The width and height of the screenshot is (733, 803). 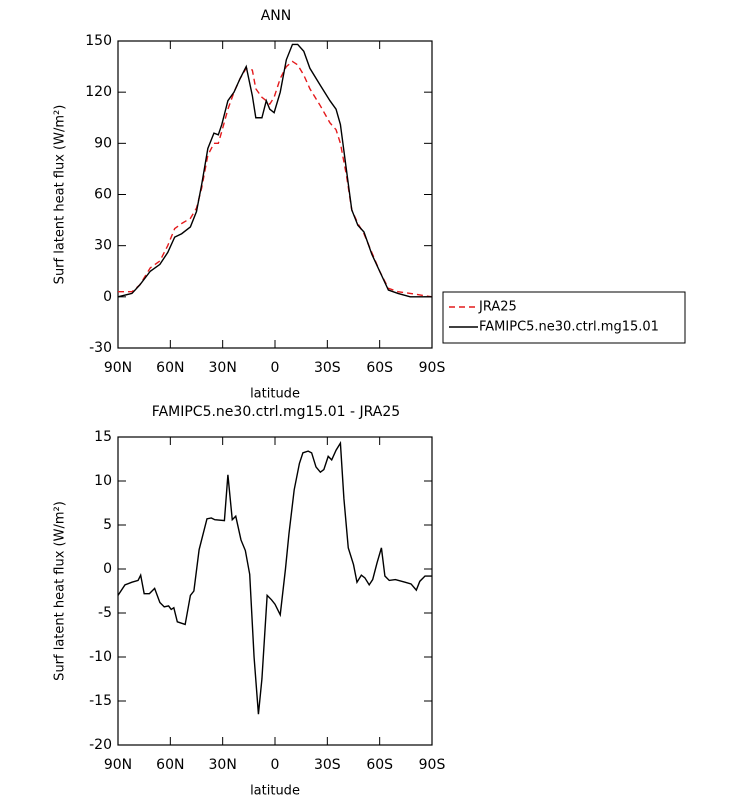 I want to click on y-tick-label: 120, so click(x=98, y=92).